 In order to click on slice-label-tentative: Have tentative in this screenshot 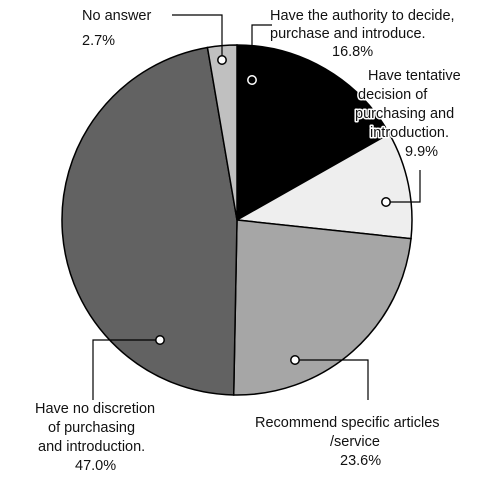, I will do `click(414, 76)`.